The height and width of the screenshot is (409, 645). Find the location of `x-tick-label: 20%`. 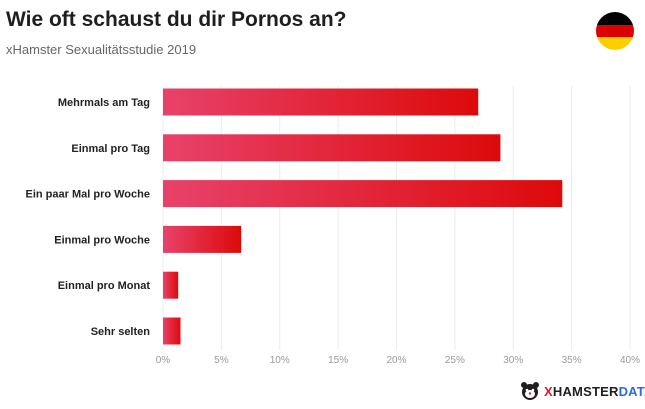

x-tick-label: 20% is located at coordinates (396, 360).